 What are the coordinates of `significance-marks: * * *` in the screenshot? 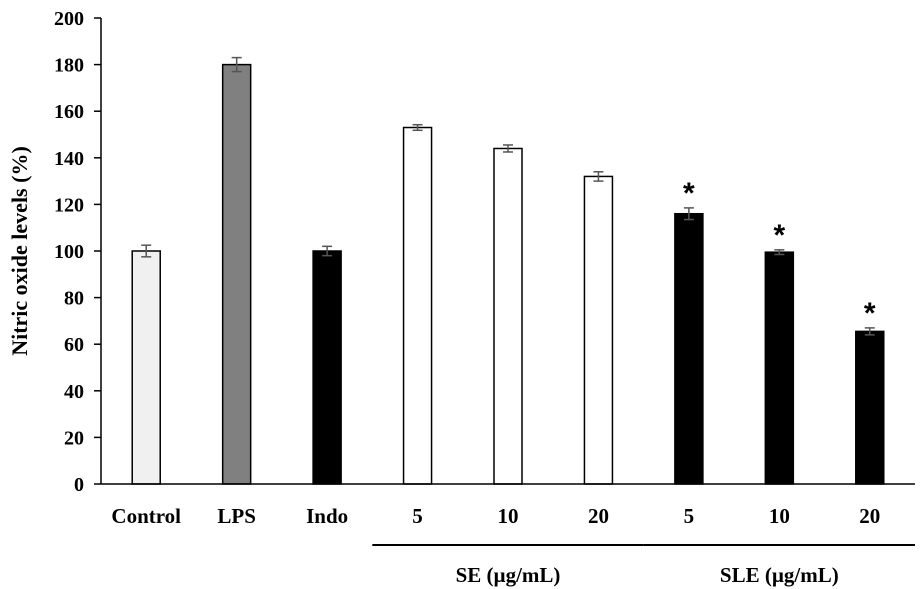 It's located at (779, 253).